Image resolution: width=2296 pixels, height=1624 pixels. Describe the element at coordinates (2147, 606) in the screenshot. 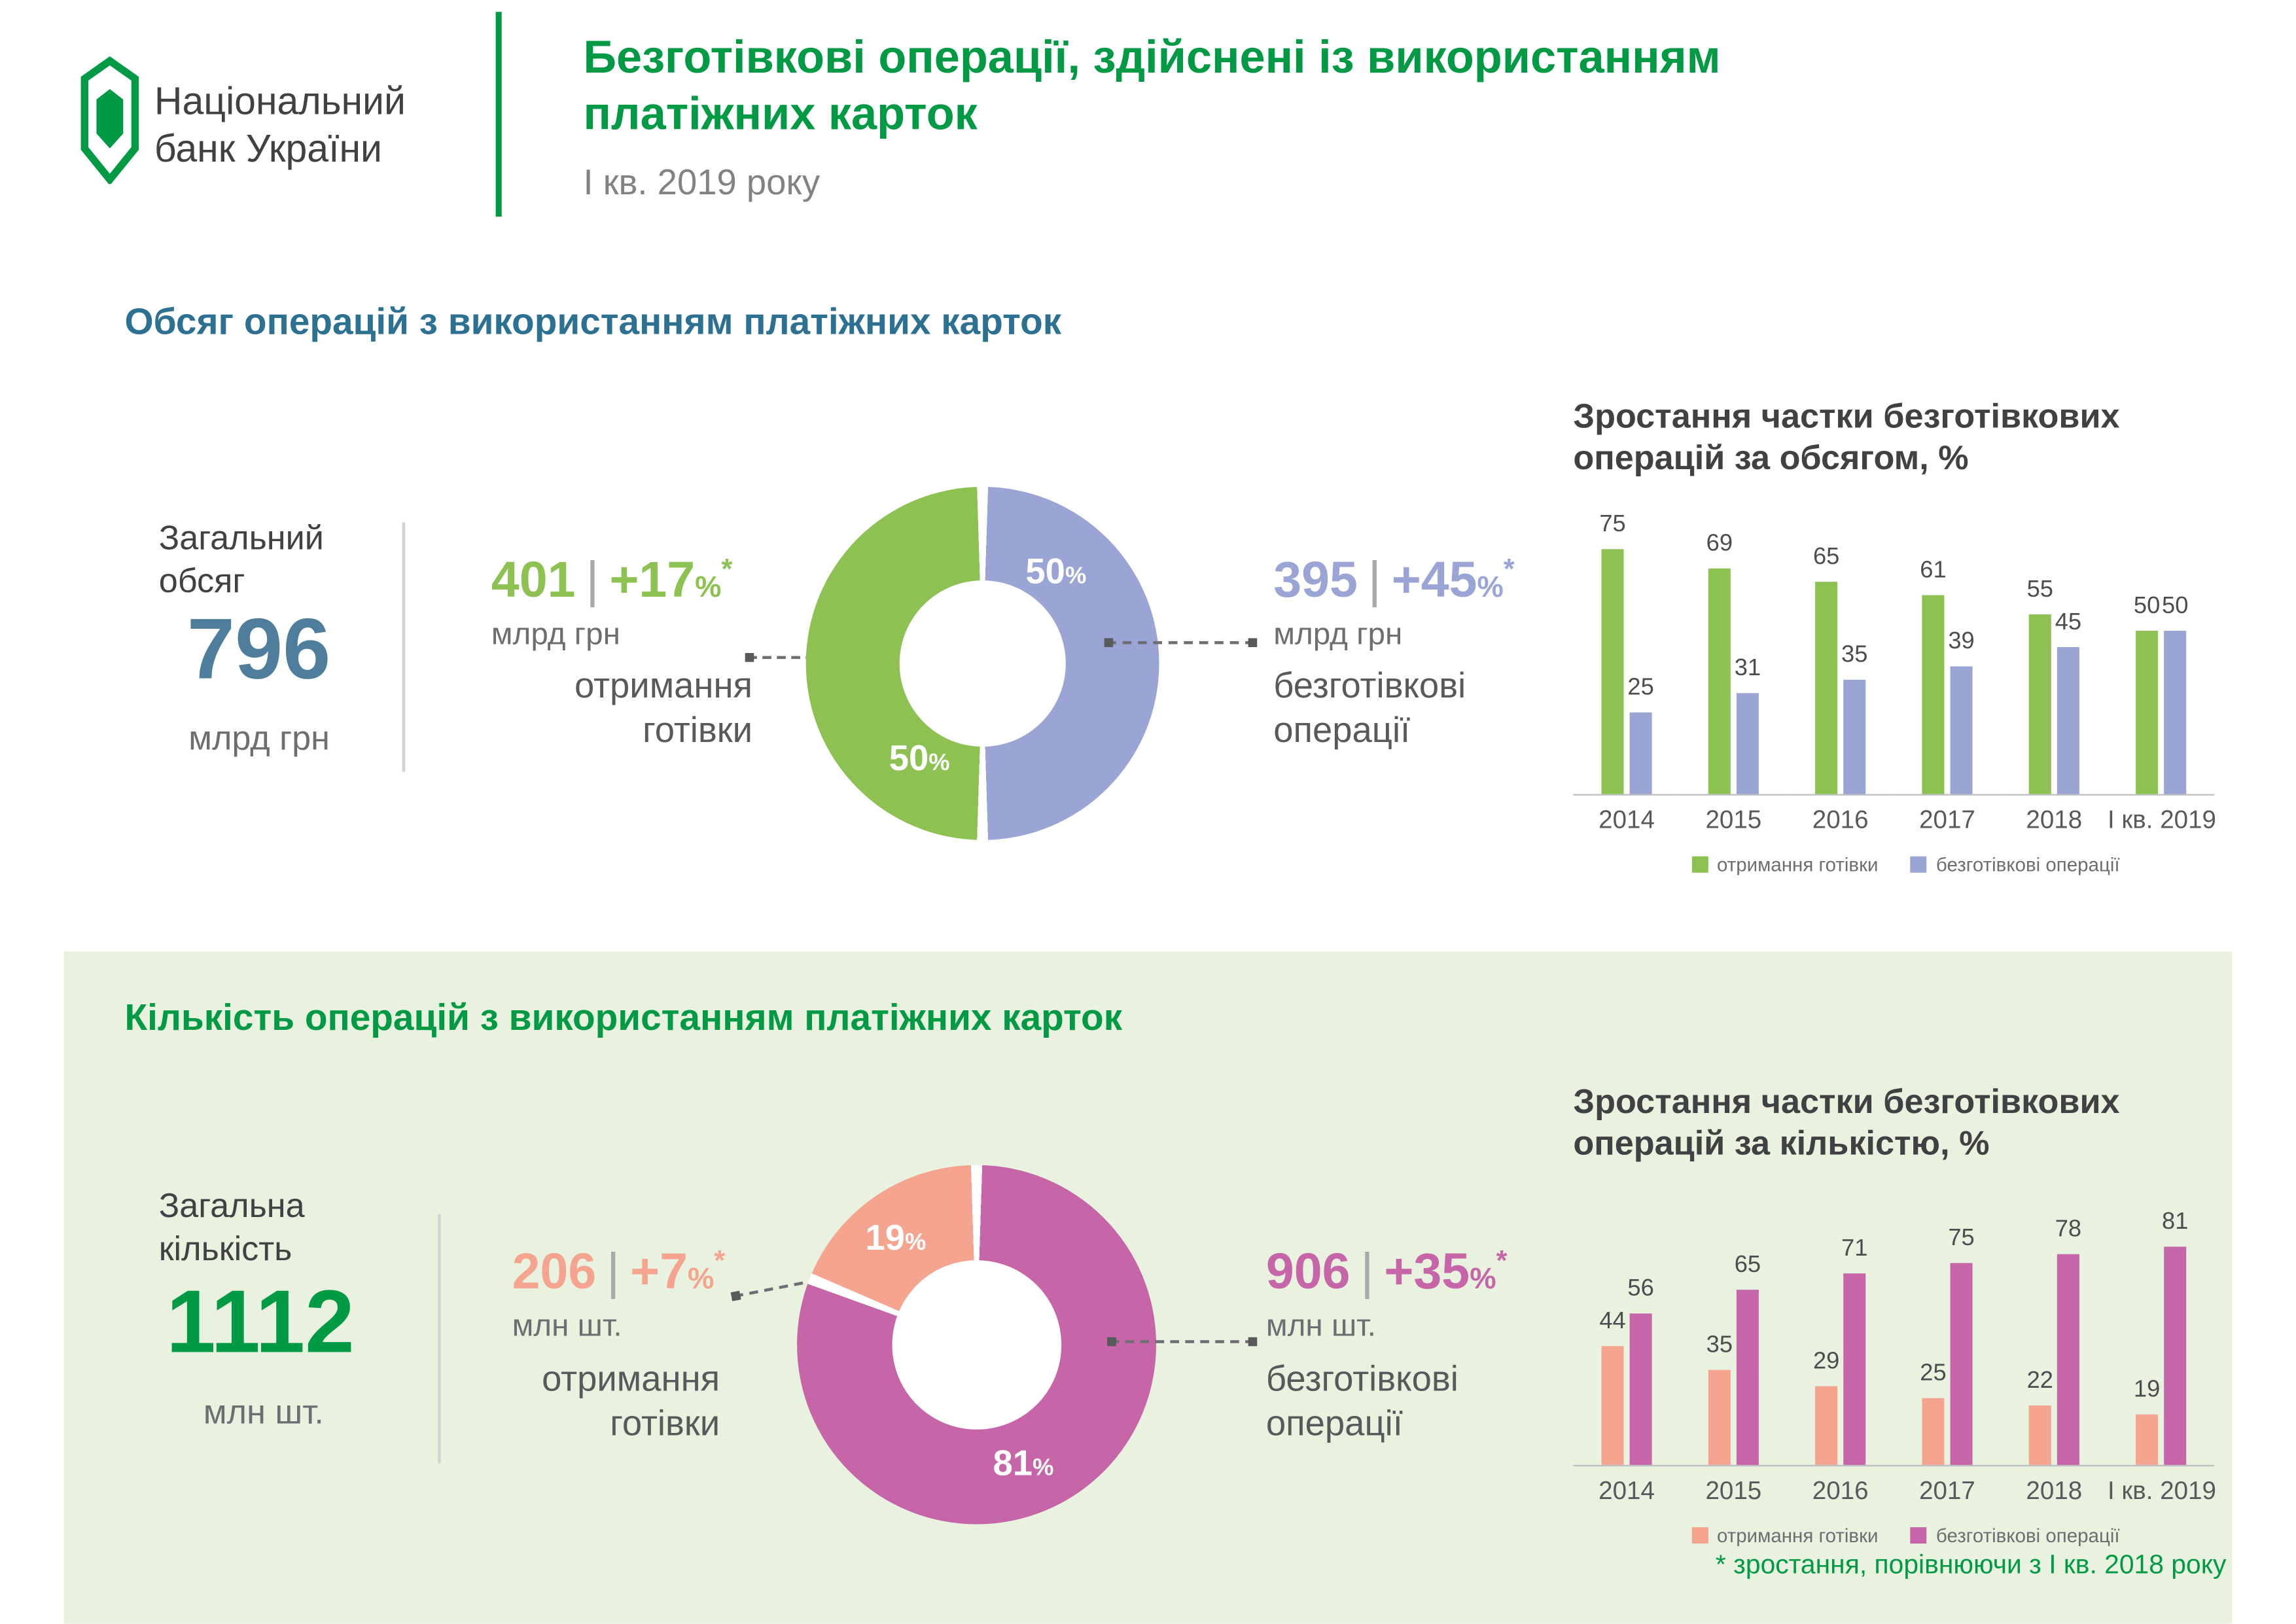

I see `bar-value-label: 50` at that location.